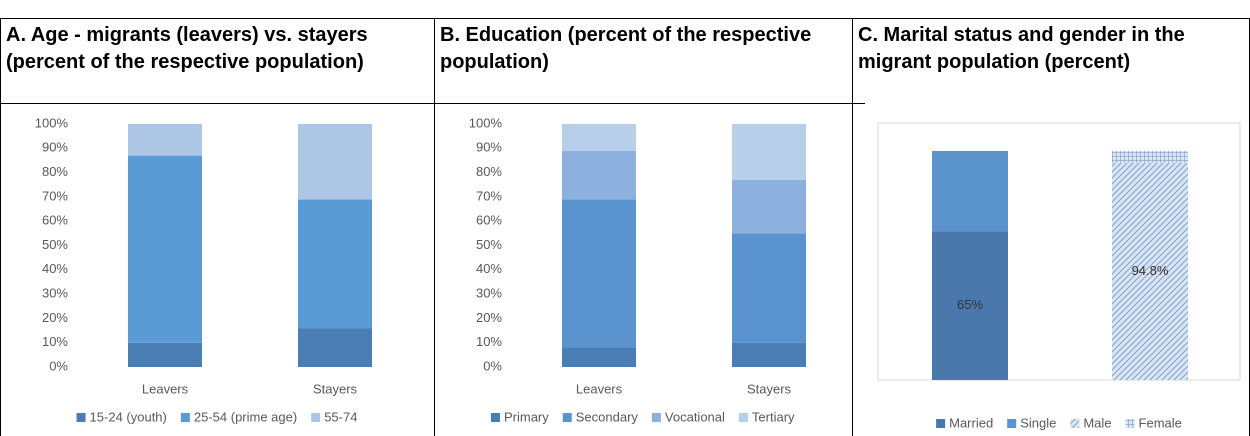  Describe the element at coordinates (1160, 422) in the screenshot. I see `legend-label: Female` at that location.